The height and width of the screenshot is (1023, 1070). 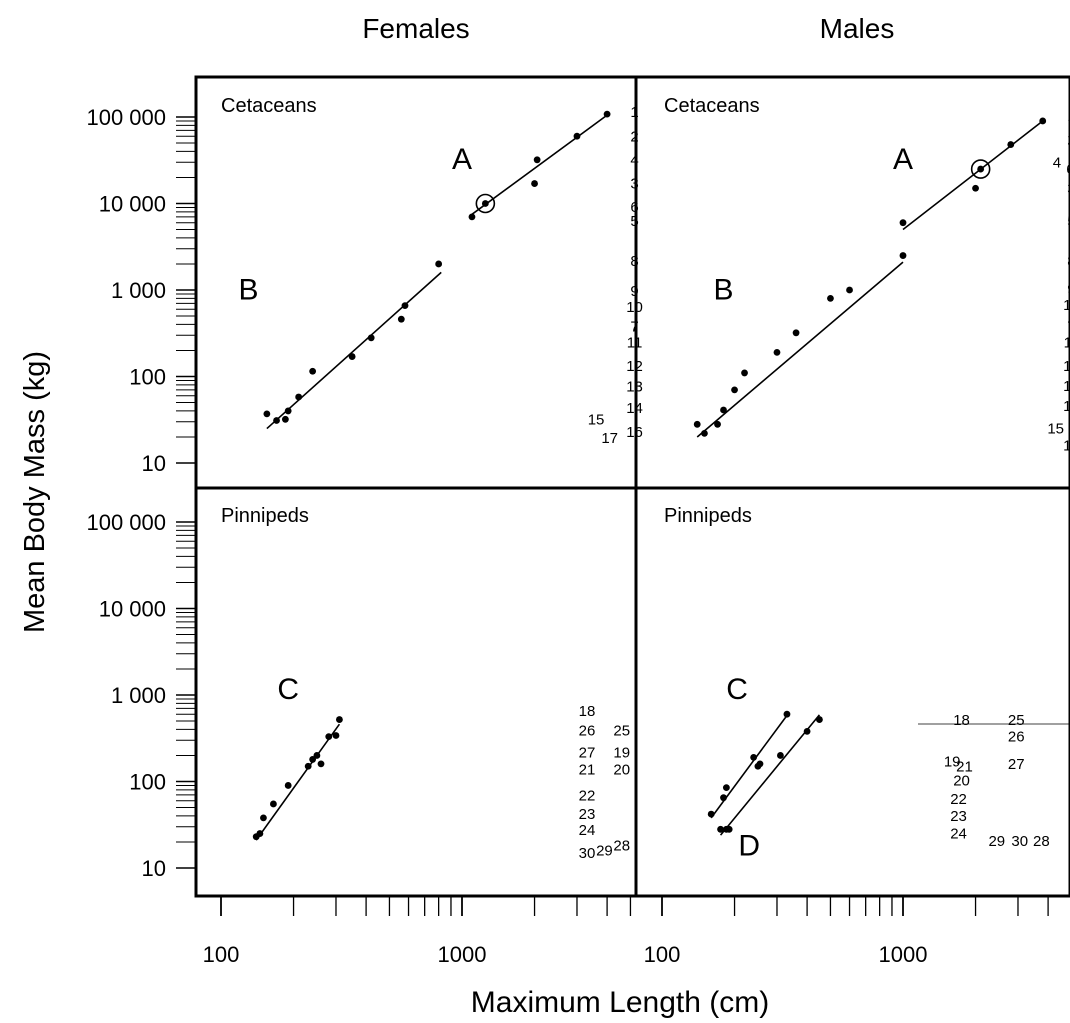 I want to click on column-title-males: Males, so click(x=857, y=28).